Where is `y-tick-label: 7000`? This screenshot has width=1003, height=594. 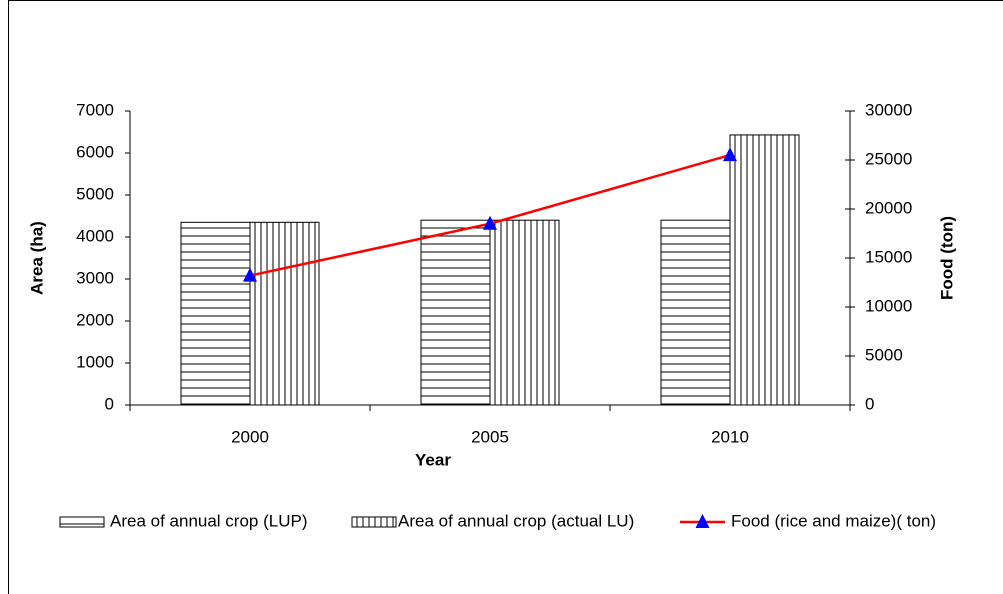 y-tick-label: 7000 is located at coordinates (95, 109).